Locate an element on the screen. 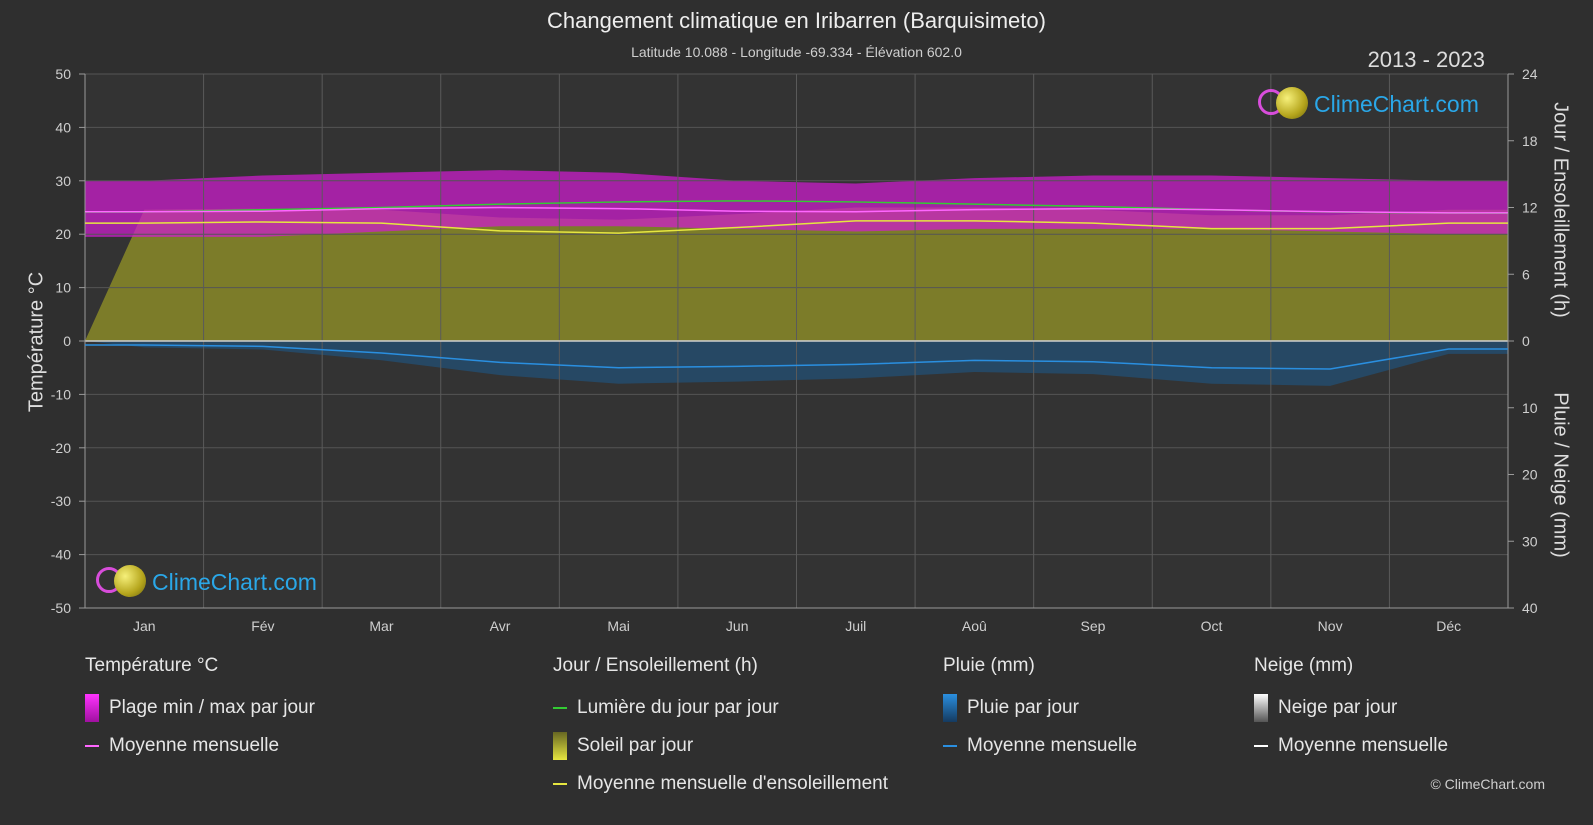 The height and width of the screenshot is (825, 1593). right-tick-label-mm: 30 is located at coordinates (1530, 541).